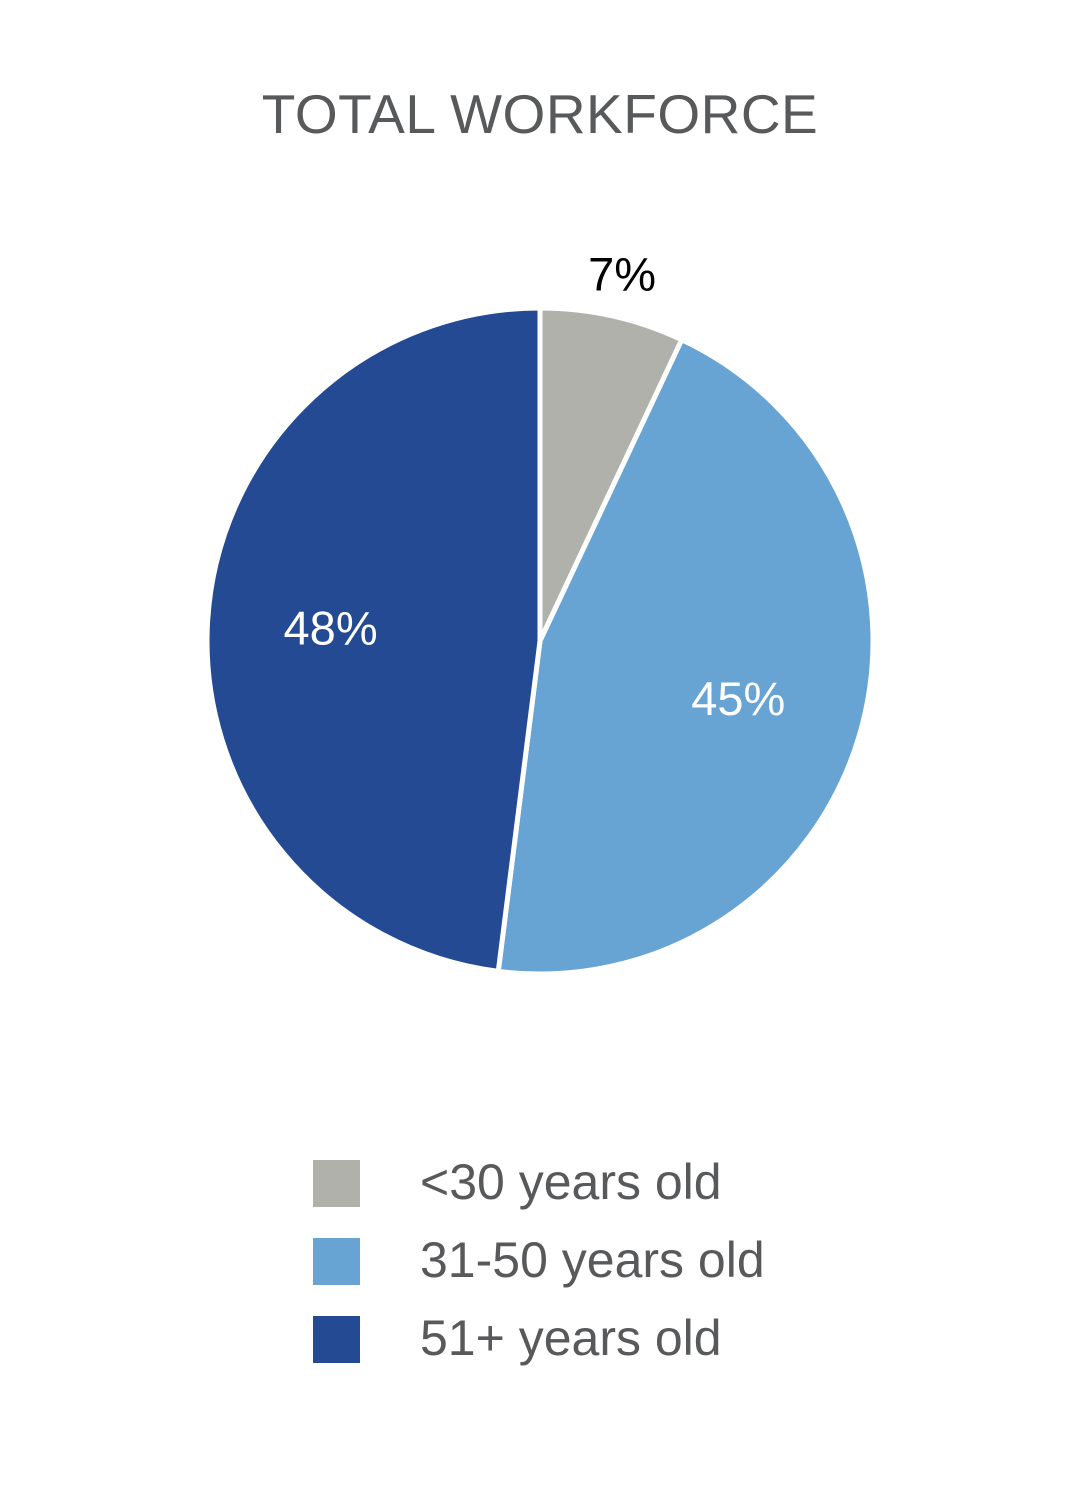 This screenshot has height=1500, width=1080. I want to click on legend-label-under-30: <30 years old, so click(571, 1182).